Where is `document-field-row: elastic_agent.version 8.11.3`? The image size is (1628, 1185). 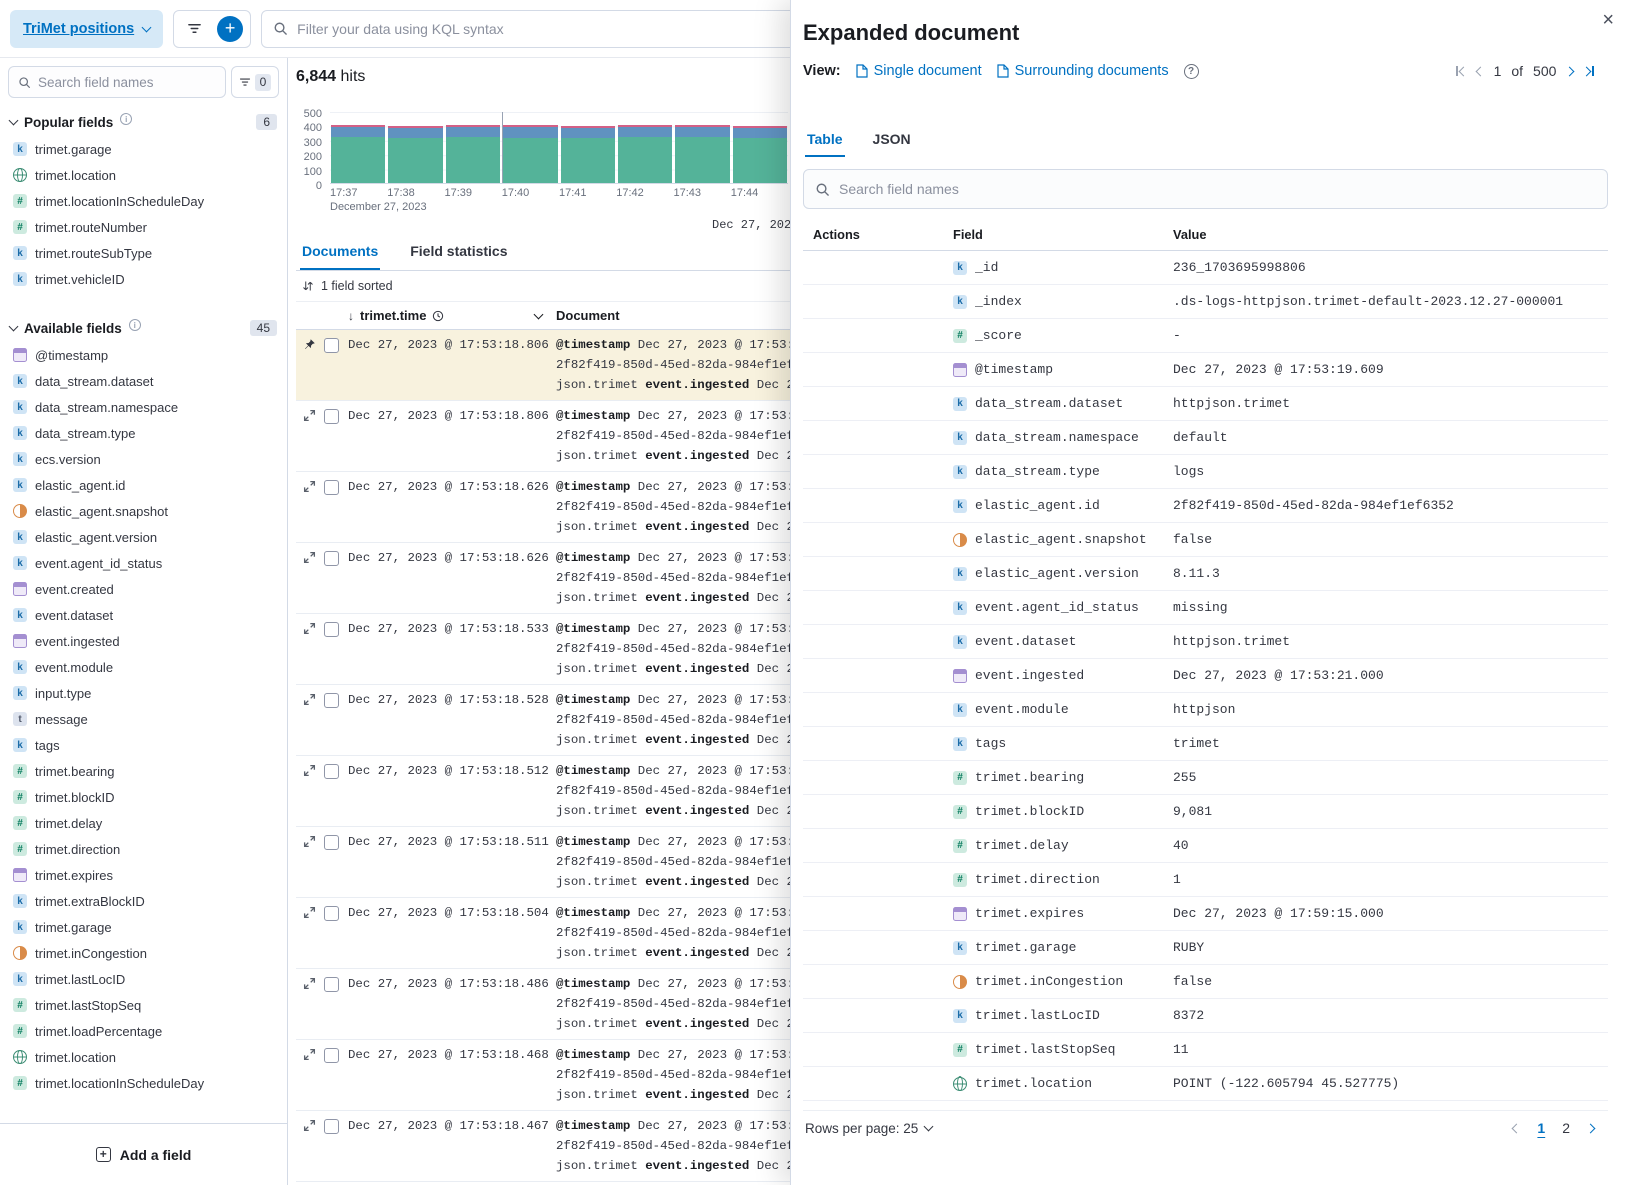
document-field-row: elastic_agent.version 8.11.3 is located at coordinates (1205, 574).